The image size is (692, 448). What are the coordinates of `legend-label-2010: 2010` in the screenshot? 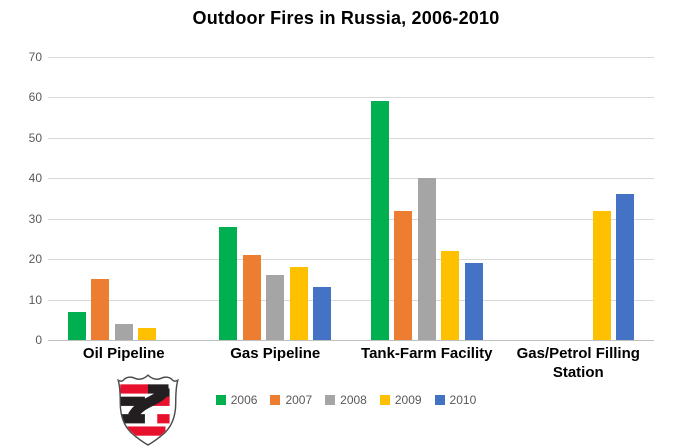 It's located at (463, 400).